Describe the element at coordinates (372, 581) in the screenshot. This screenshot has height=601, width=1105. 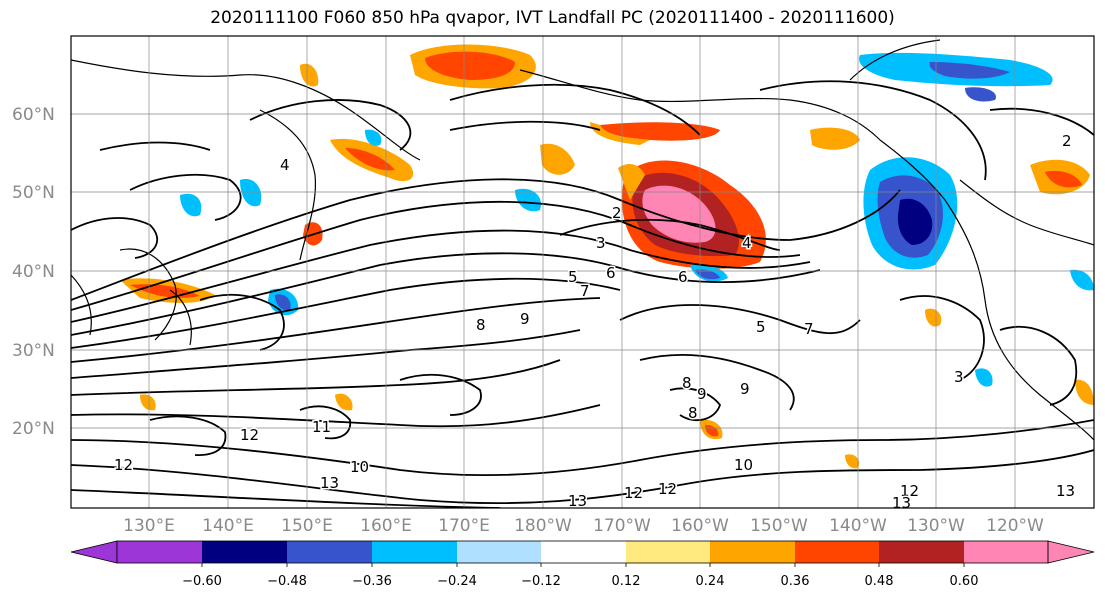
I see `colorbar-tick-label: −0.36` at that location.